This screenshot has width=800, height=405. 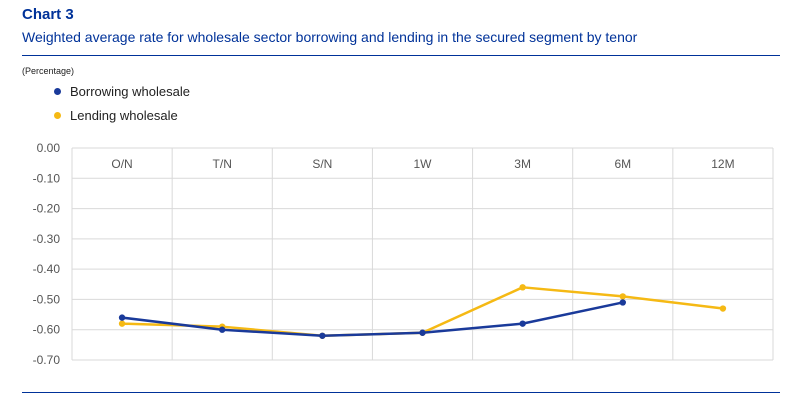 What do you see at coordinates (322, 164) in the screenshot?
I see `x-tick-label: S/N` at bounding box center [322, 164].